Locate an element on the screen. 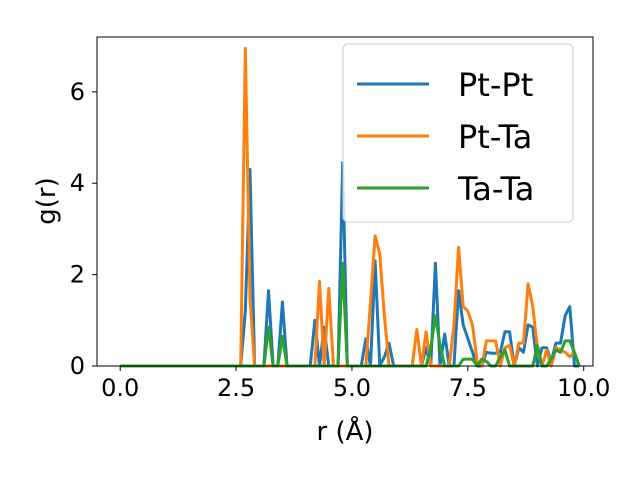 Image resolution: width=640 pixels, height=480 pixels. y-tick-label: 2 is located at coordinates (77, 275).